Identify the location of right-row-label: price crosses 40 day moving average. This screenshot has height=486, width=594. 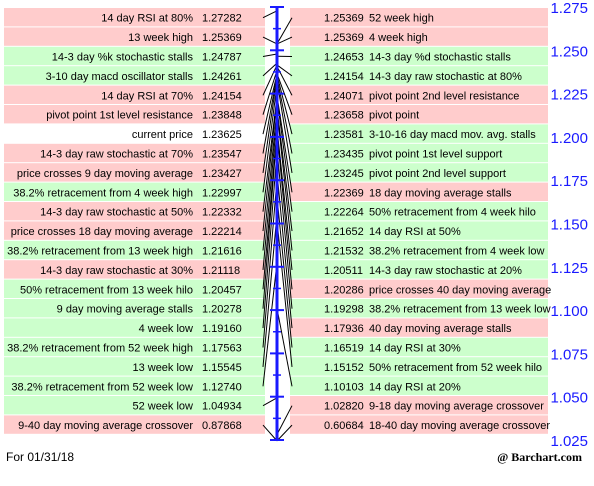
(460, 290).